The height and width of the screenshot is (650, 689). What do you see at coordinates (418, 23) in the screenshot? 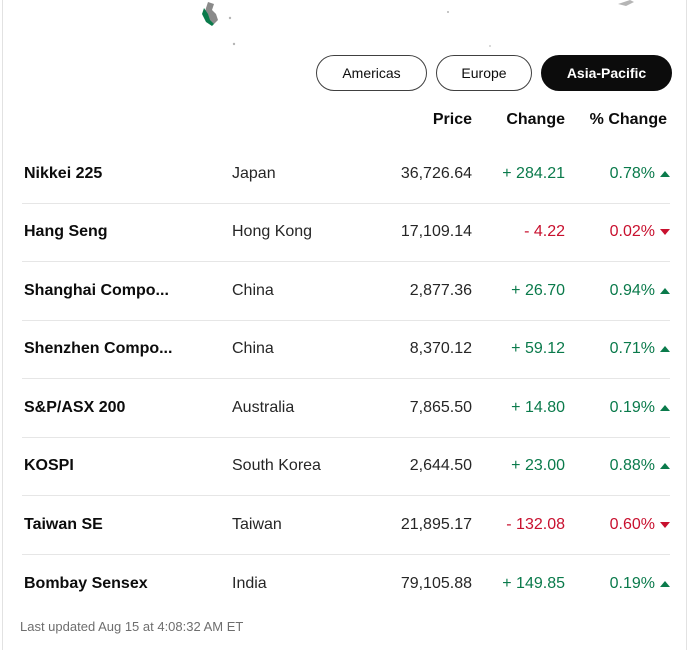
I see `world-map-fragment` at bounding box center [418, 23].